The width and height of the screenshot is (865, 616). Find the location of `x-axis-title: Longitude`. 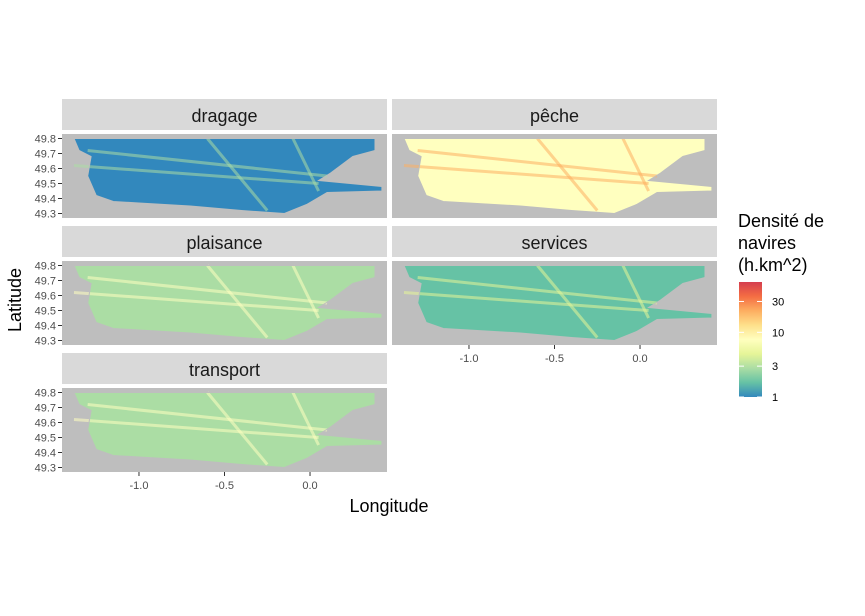

x-axis-title: Longitude is located at coordinates (388, 506).